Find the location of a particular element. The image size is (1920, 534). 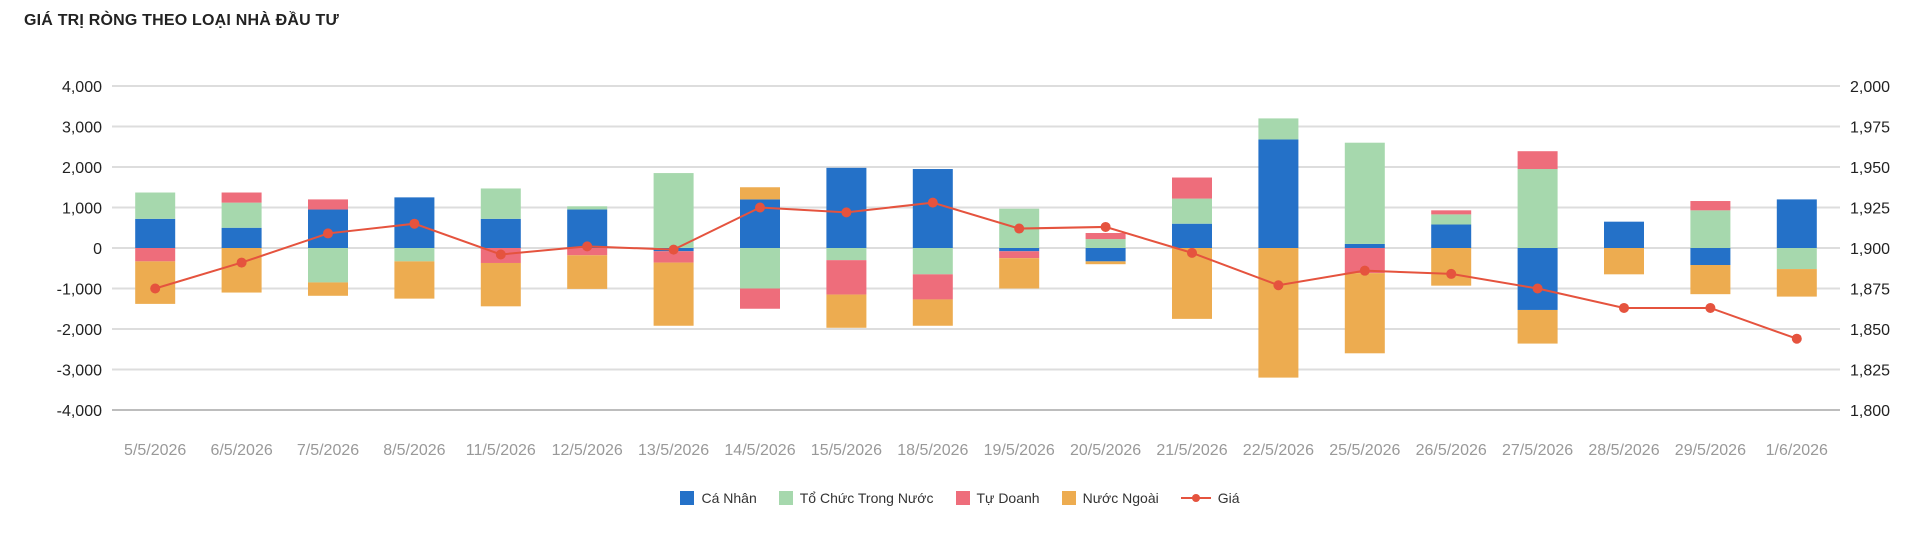

y-right-tick-label: 1,975 is located at coordinates (1870, 128).